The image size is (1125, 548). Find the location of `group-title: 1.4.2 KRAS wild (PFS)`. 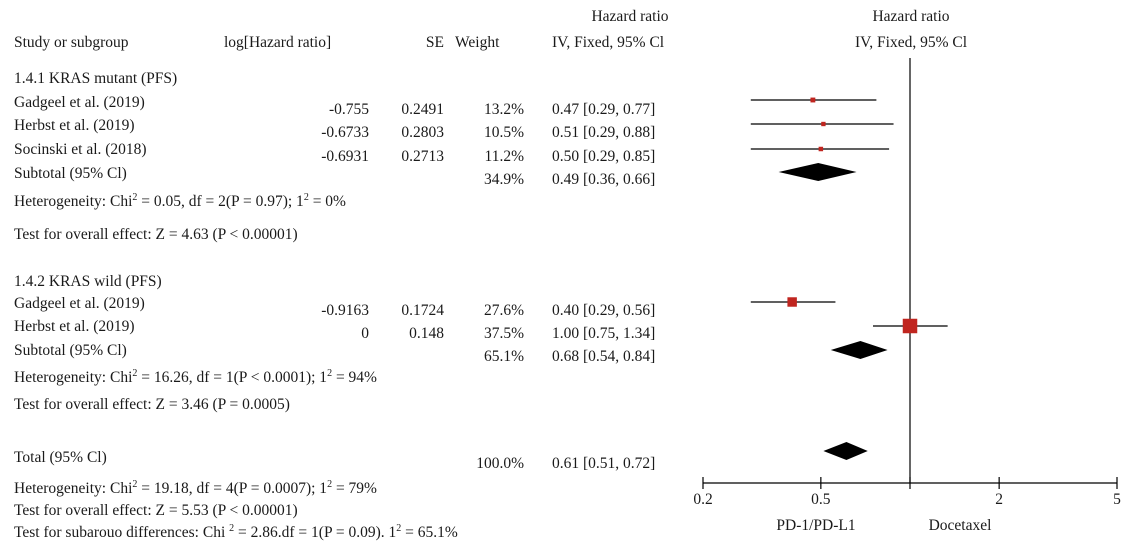

group-title: 1.4.2 KRAS wild (PFS) is located at coordinates (88, 281).